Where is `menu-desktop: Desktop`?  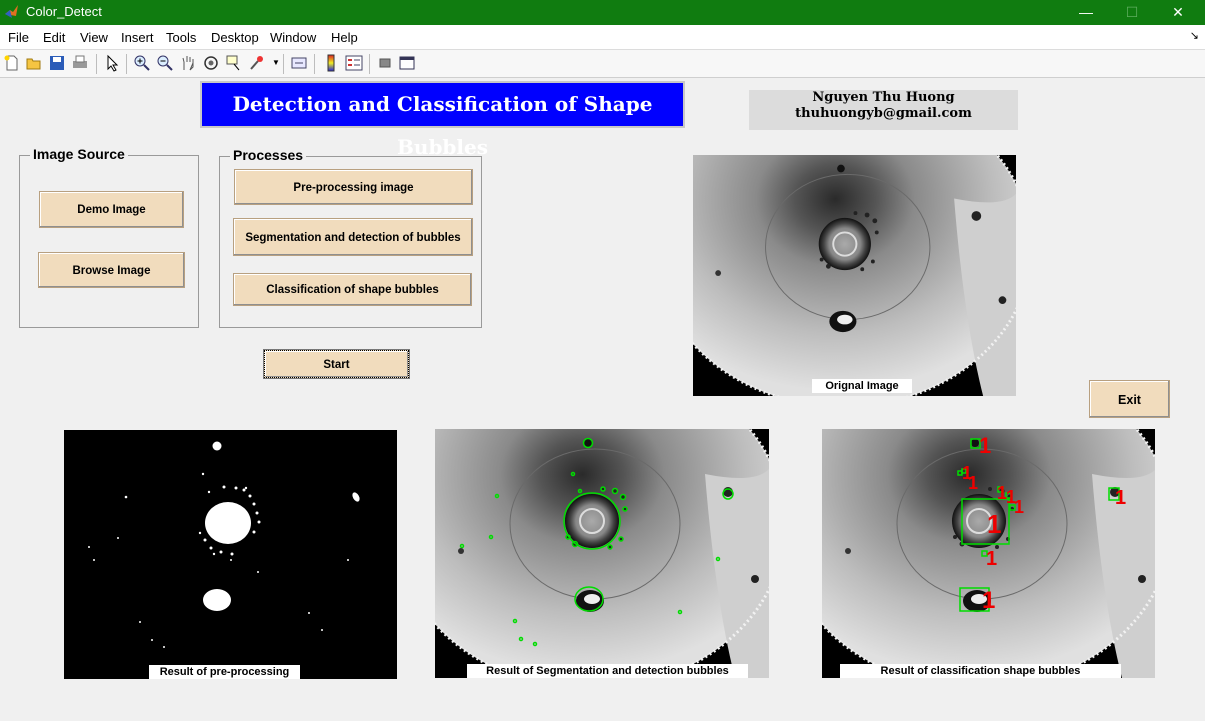 menu-desktop: Desktop is located at coordinates (235, 37).